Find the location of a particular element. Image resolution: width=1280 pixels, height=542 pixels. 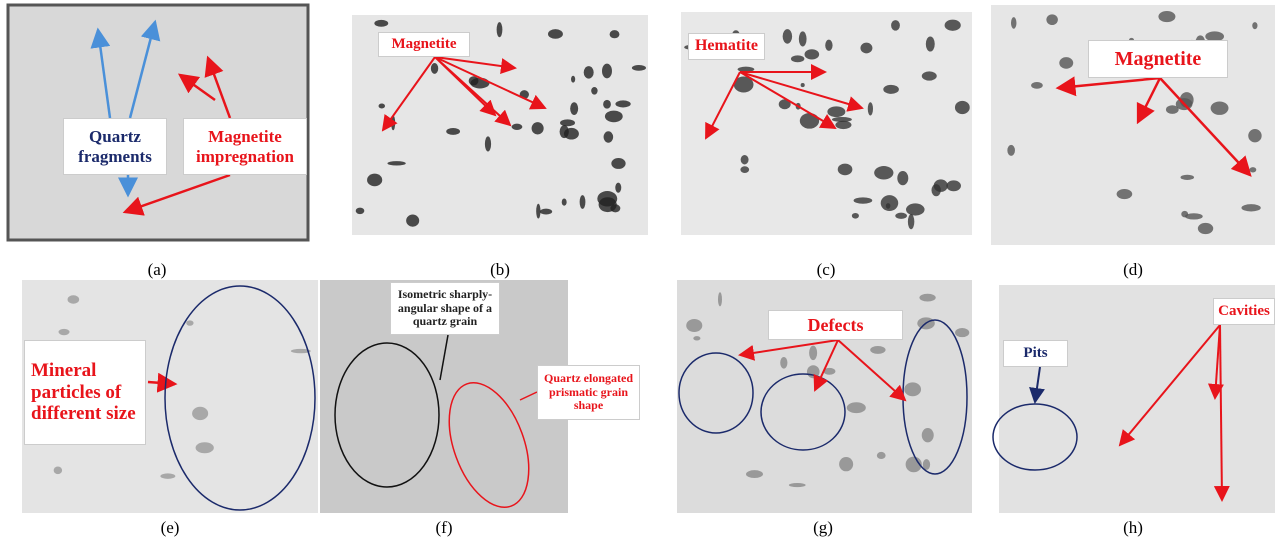

caption: (d) is located at coordinates (1133, 269).